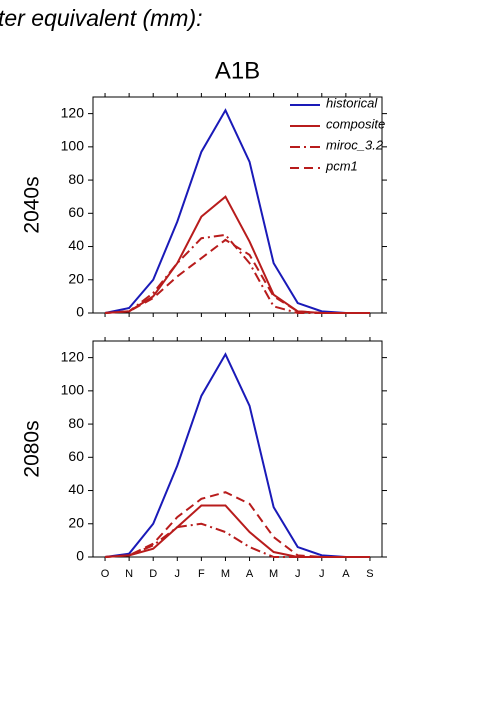 This screenshot has width=501, height=709. What do you see at coordinates (355, 123) in the screenshot?
I see `legend-label: composite` at bounding box center [355, 123].